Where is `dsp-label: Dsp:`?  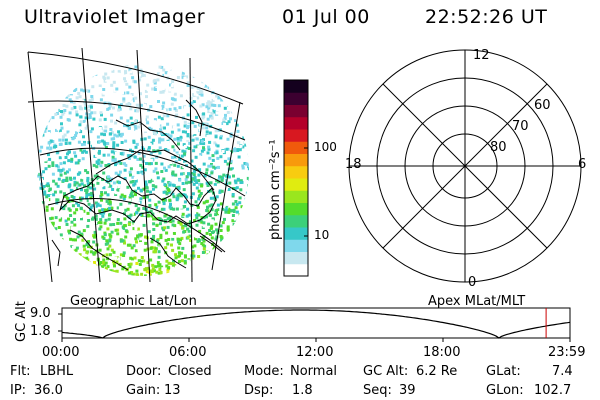
dsp-label: Dsp: is located at coordinates (259, 390).